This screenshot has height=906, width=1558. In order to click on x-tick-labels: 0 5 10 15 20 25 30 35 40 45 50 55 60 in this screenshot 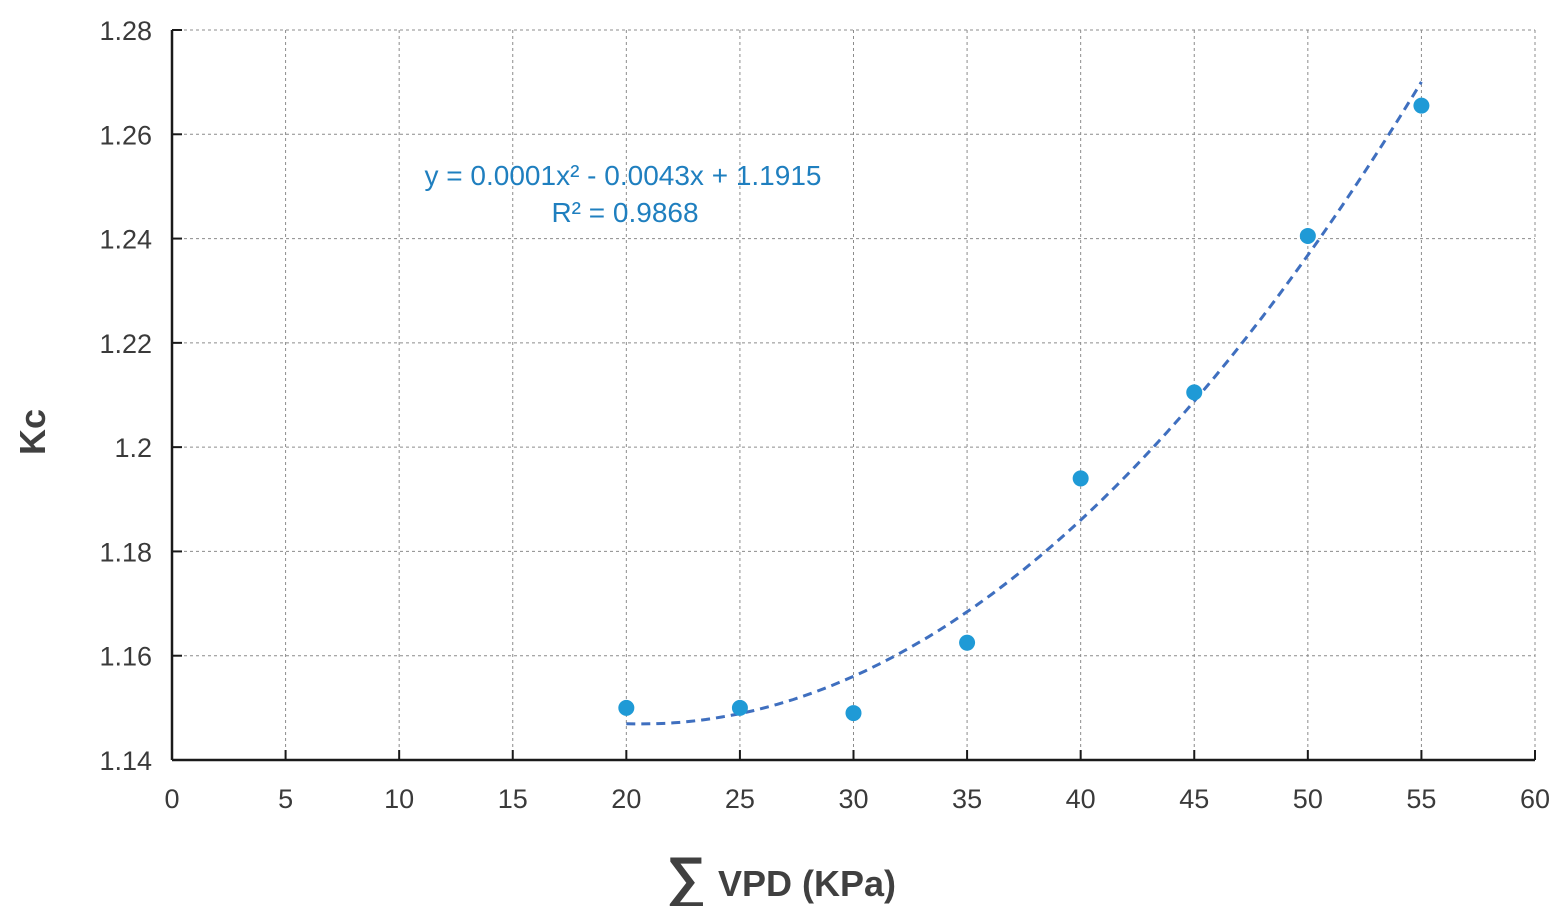, I will do `click(857, 799)`.